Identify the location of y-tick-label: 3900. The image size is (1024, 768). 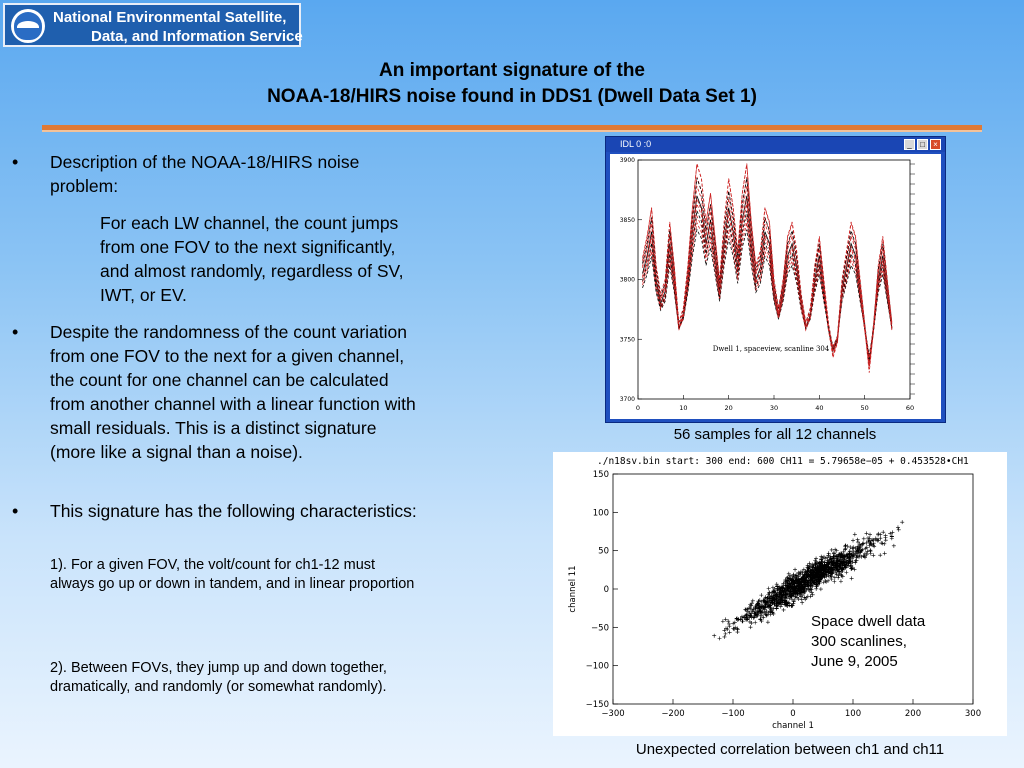
(627, 160).